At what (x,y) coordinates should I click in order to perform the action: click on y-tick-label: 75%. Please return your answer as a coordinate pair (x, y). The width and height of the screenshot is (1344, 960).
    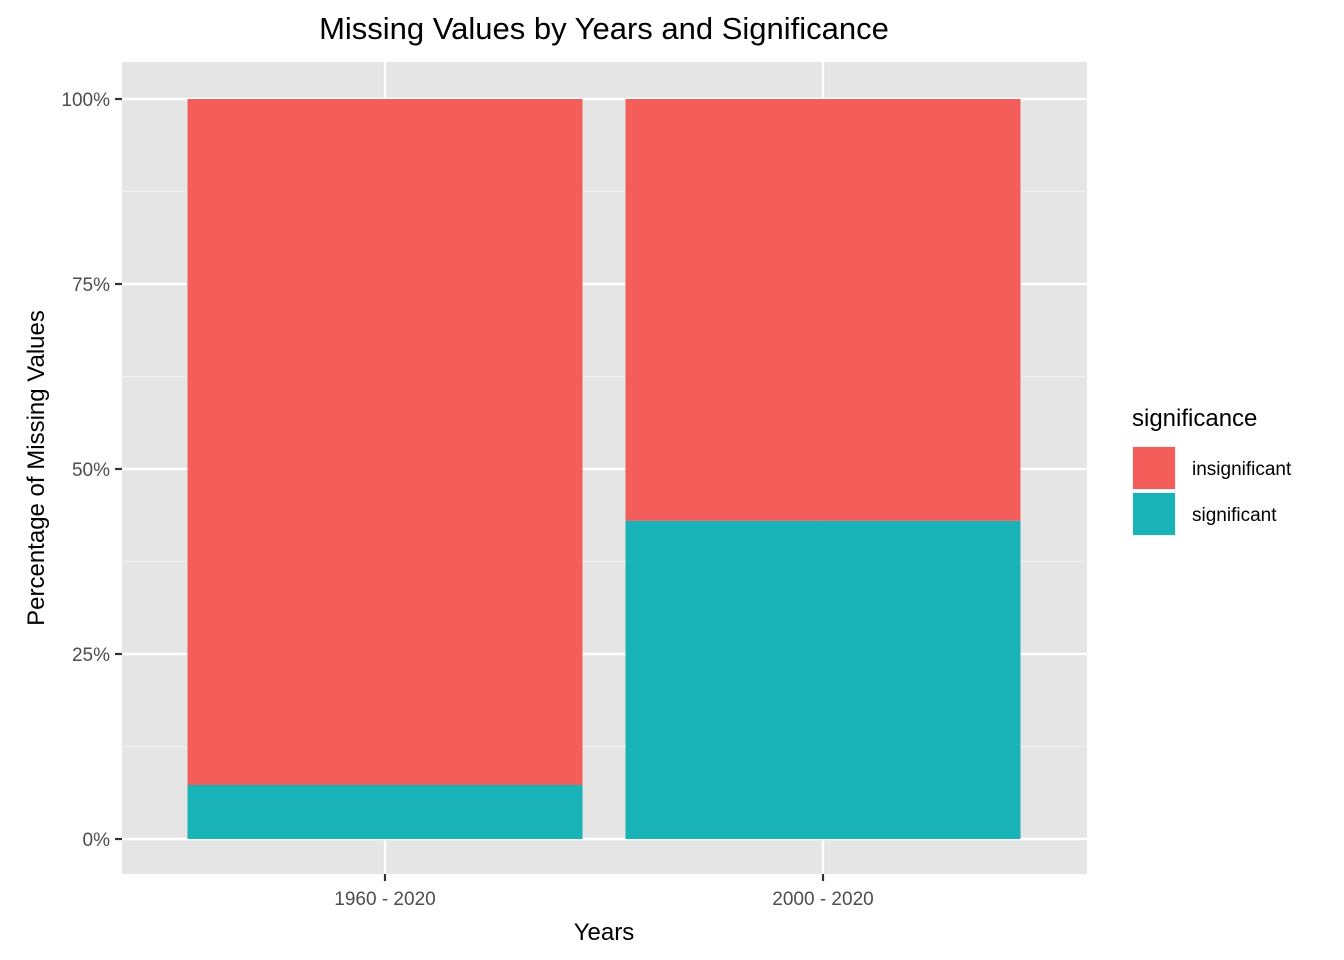
    Looking at the image, I should click on (91, 285).